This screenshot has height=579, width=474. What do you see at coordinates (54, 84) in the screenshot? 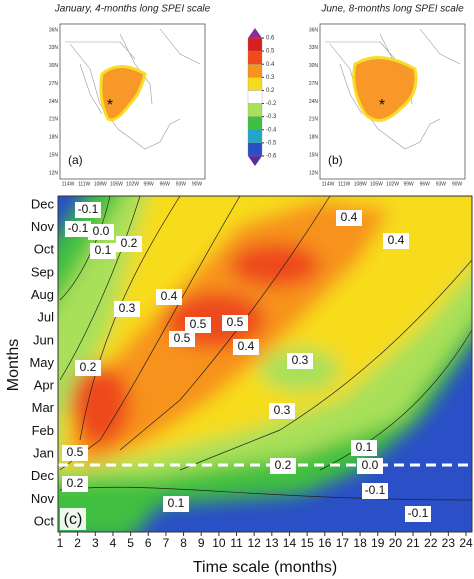
I see `lat-label: 27N` at bounding box center [54, 84].